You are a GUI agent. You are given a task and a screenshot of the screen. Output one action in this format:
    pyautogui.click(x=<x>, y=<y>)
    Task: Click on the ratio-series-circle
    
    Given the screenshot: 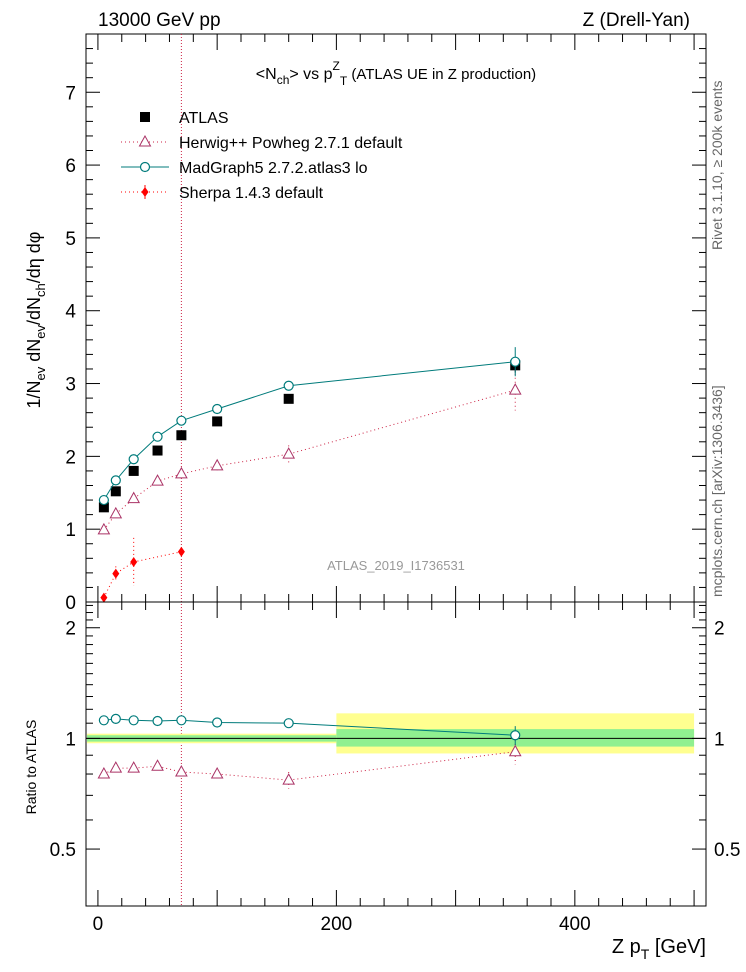 What is the action you would take?
    pyautogui.click(x=309, y=729)
    